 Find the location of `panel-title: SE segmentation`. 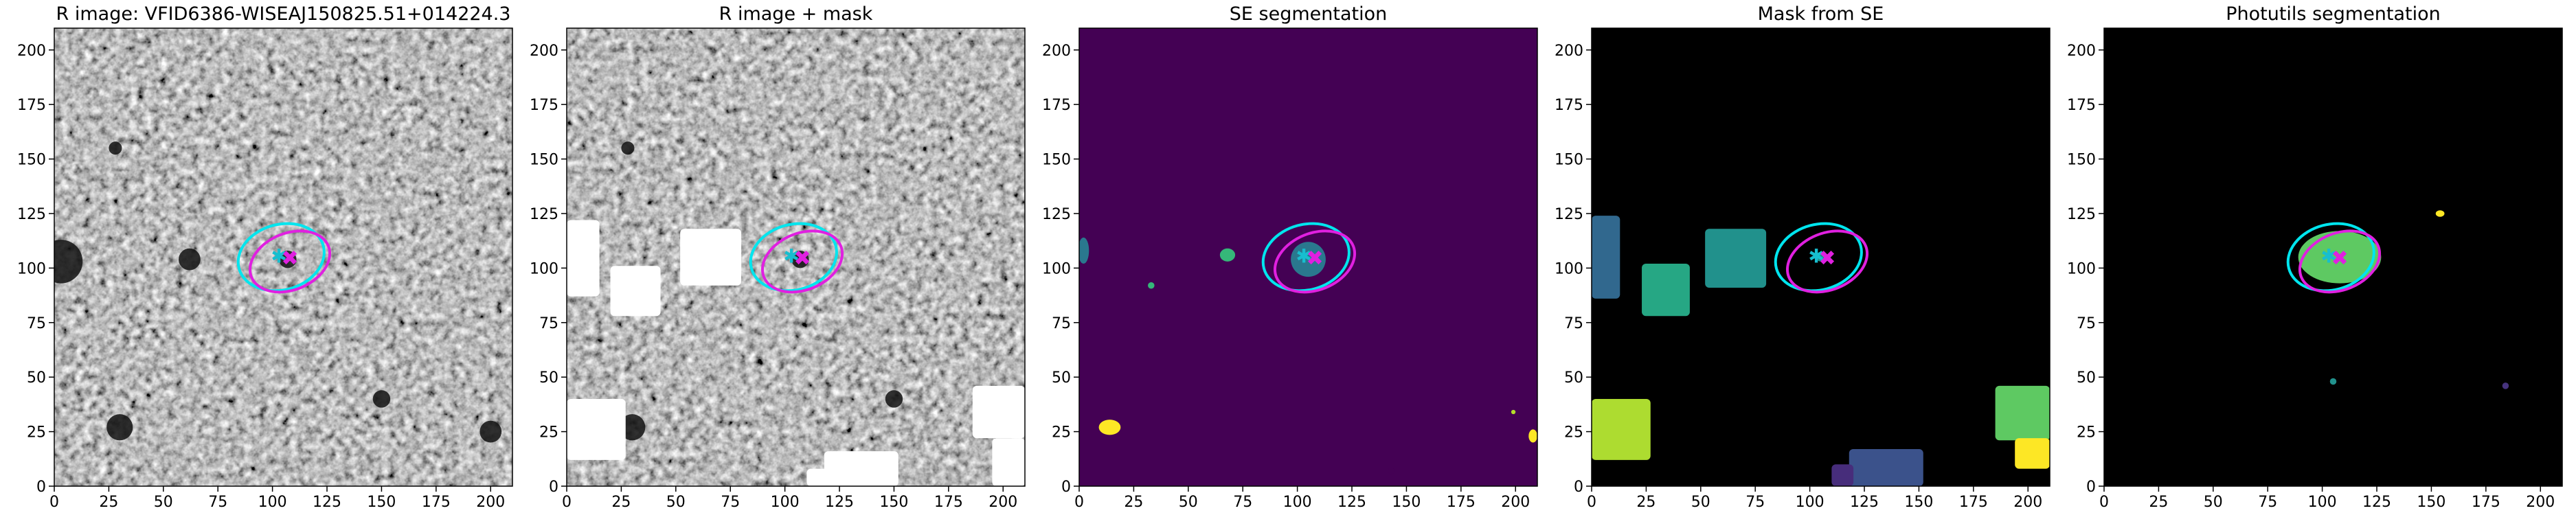

panel-title: SE segmentation is located at coordinates (1308, 14).